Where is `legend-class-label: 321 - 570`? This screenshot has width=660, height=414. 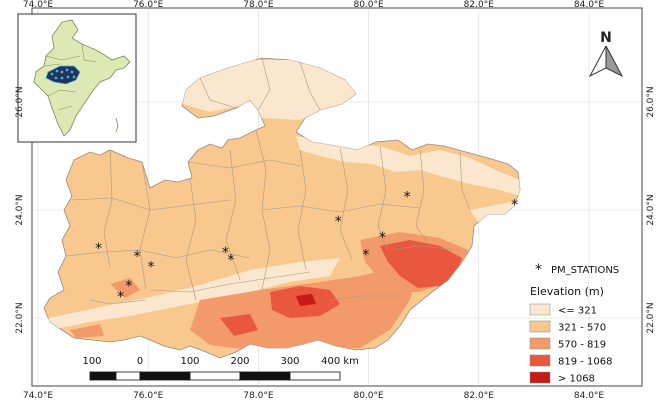 legend-class-label: 321 - 570 is located at coordinates (582, 328).